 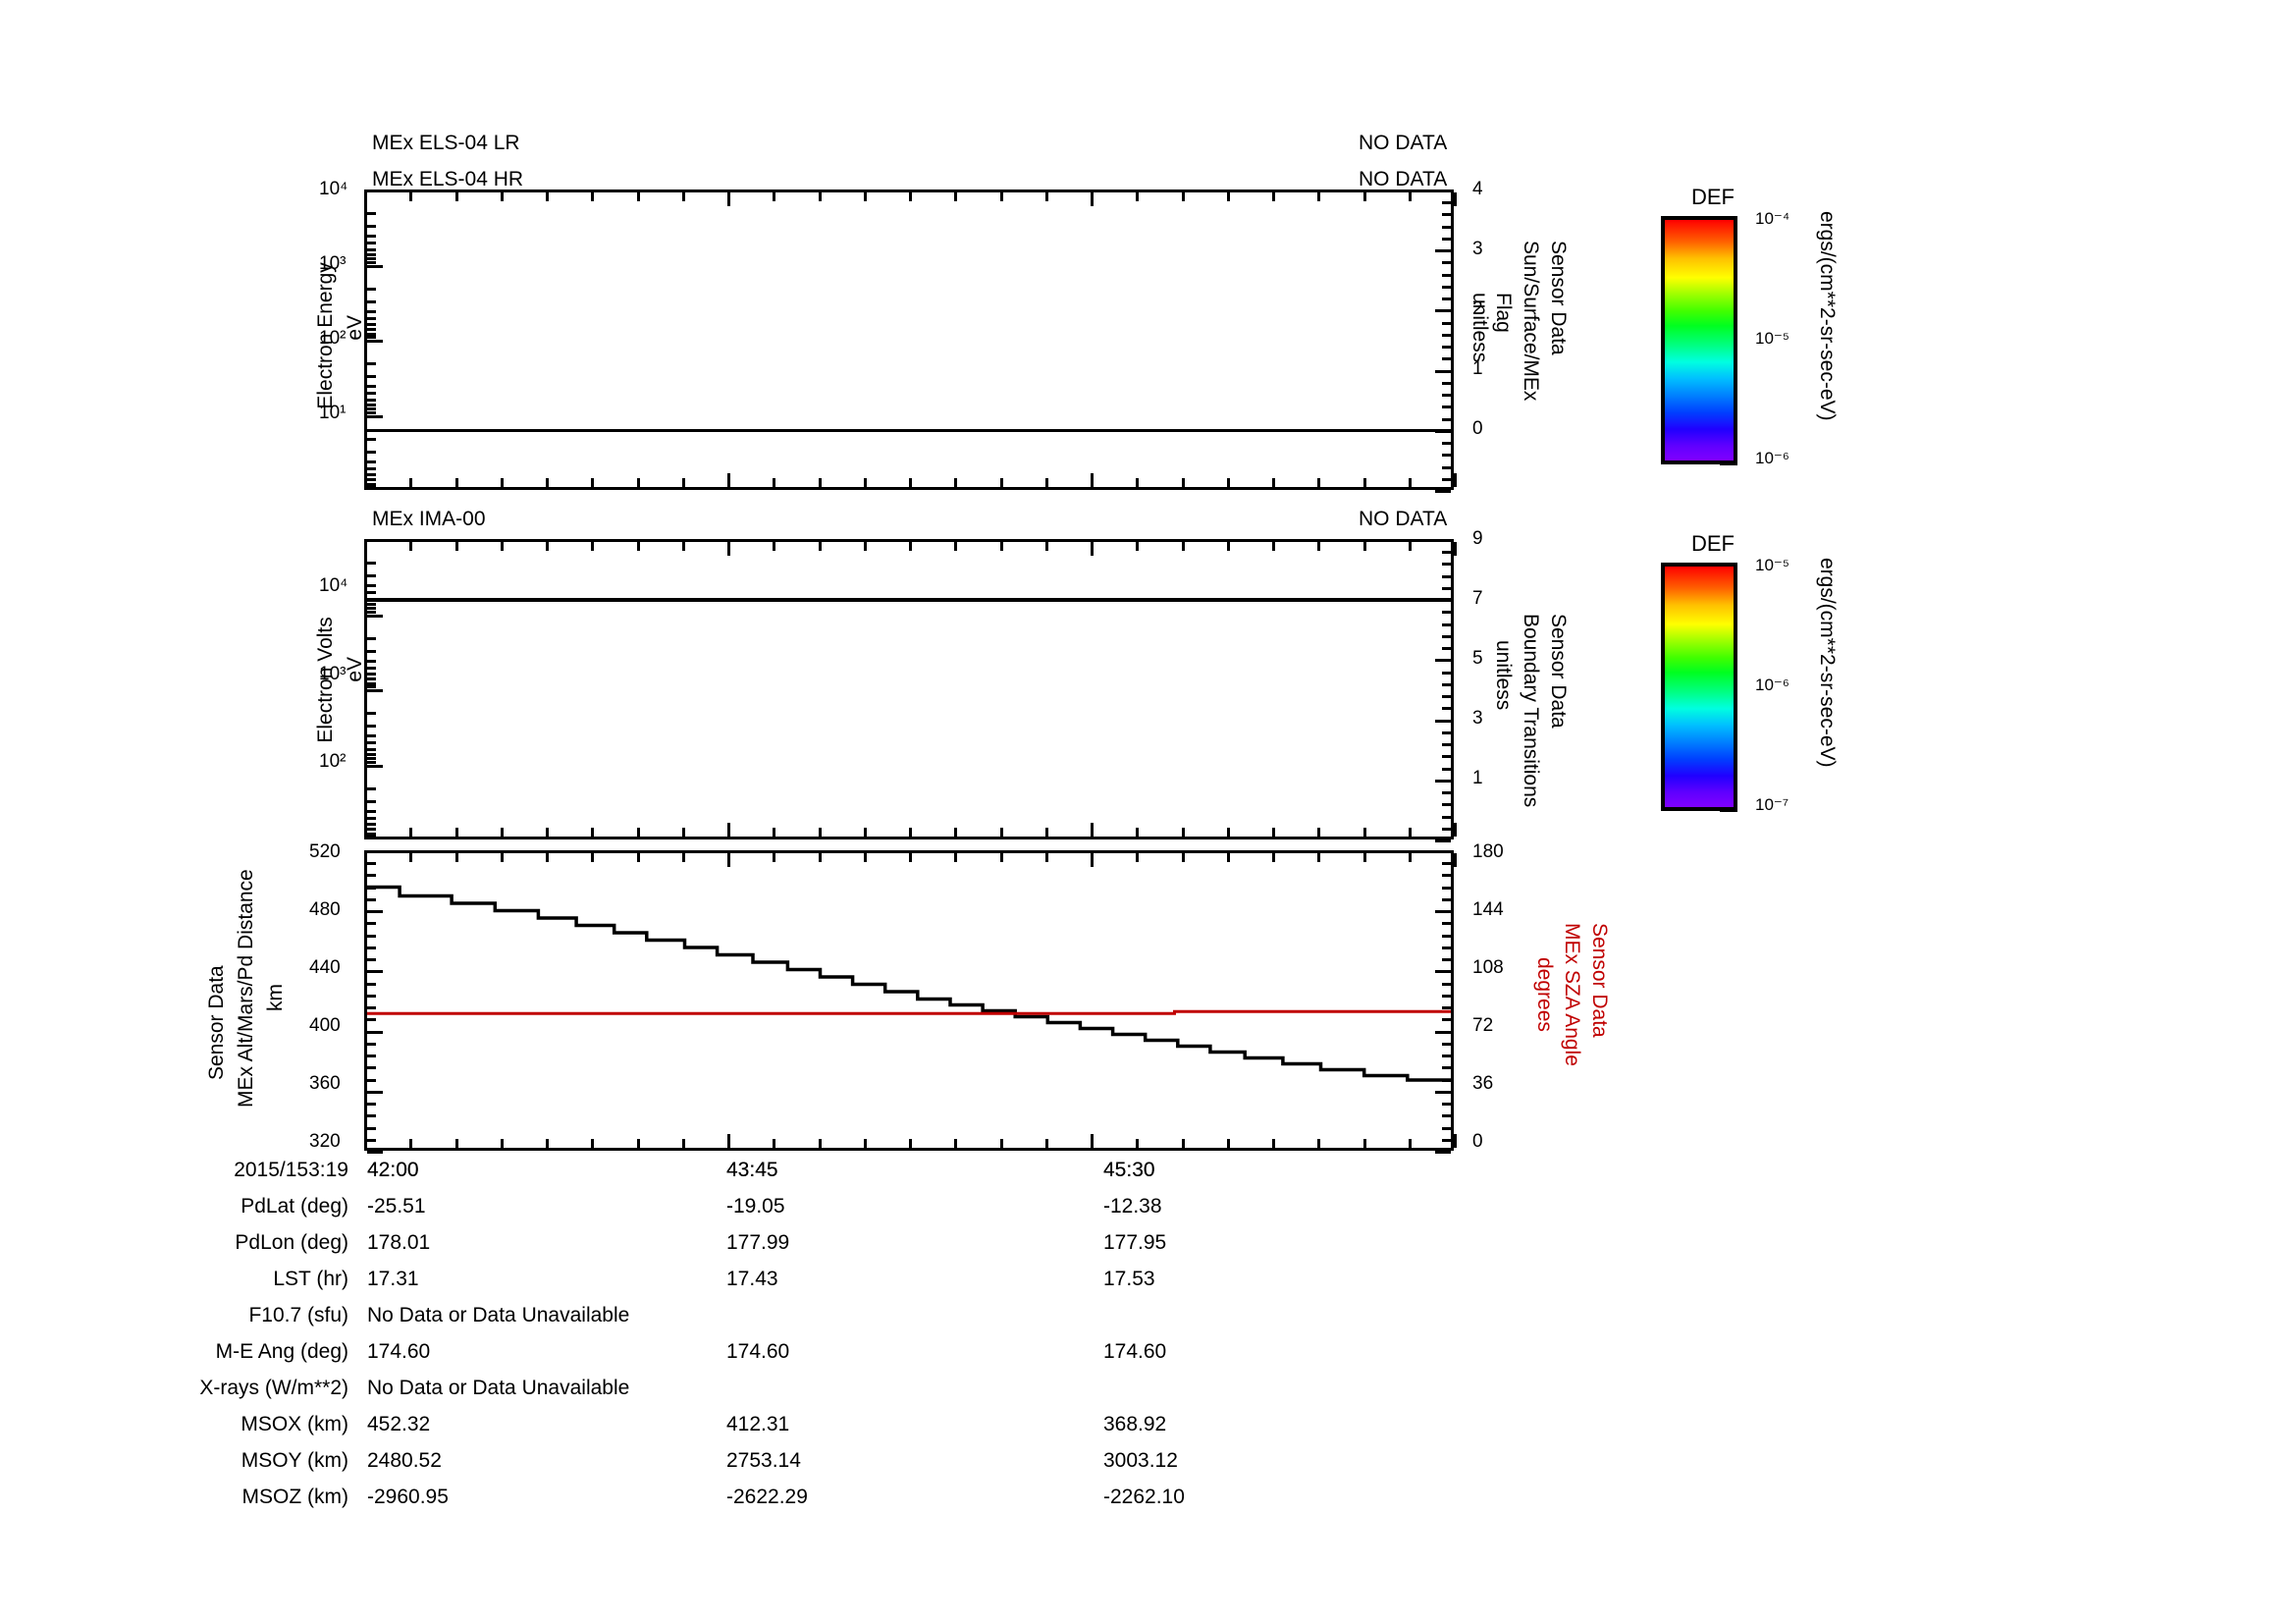 I want to click on eph-row-value: -19.05, so click(x=755, y=1206).